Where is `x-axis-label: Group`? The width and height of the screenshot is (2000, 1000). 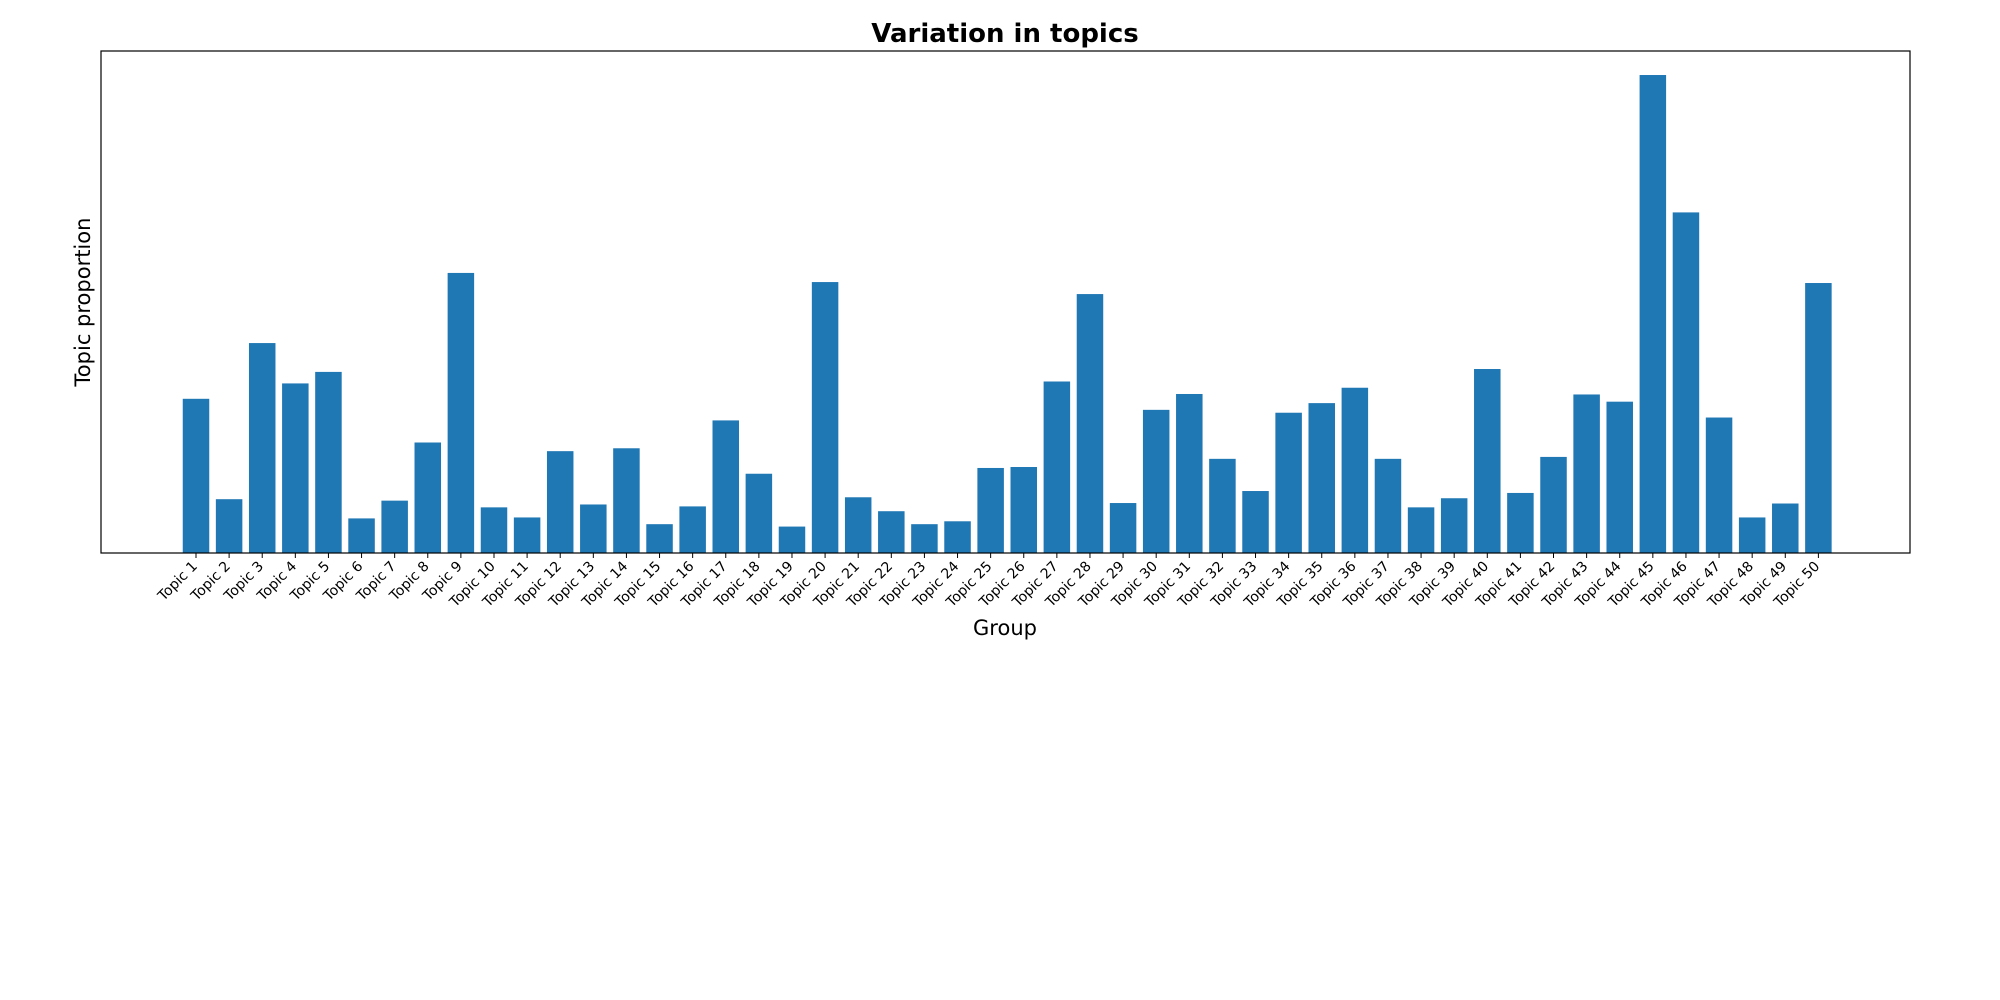
x-axis-label: Group is located at coordinates (1005, 628).